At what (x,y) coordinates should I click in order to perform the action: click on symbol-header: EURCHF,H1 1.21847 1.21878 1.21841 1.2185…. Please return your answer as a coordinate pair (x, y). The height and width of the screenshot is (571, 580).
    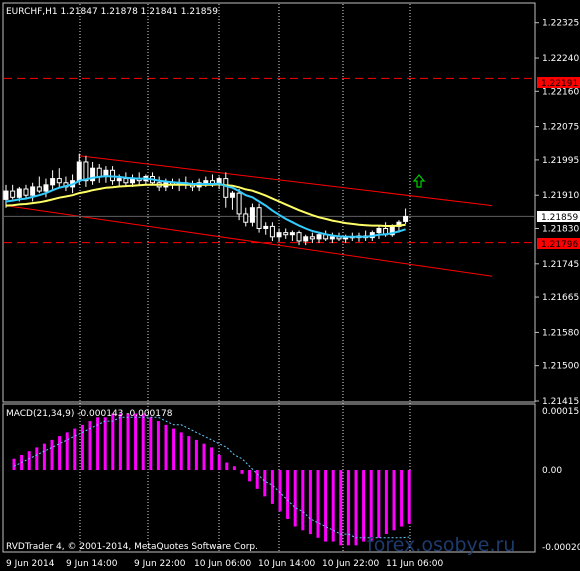
    Looking at the image, I should click on (112, 12).